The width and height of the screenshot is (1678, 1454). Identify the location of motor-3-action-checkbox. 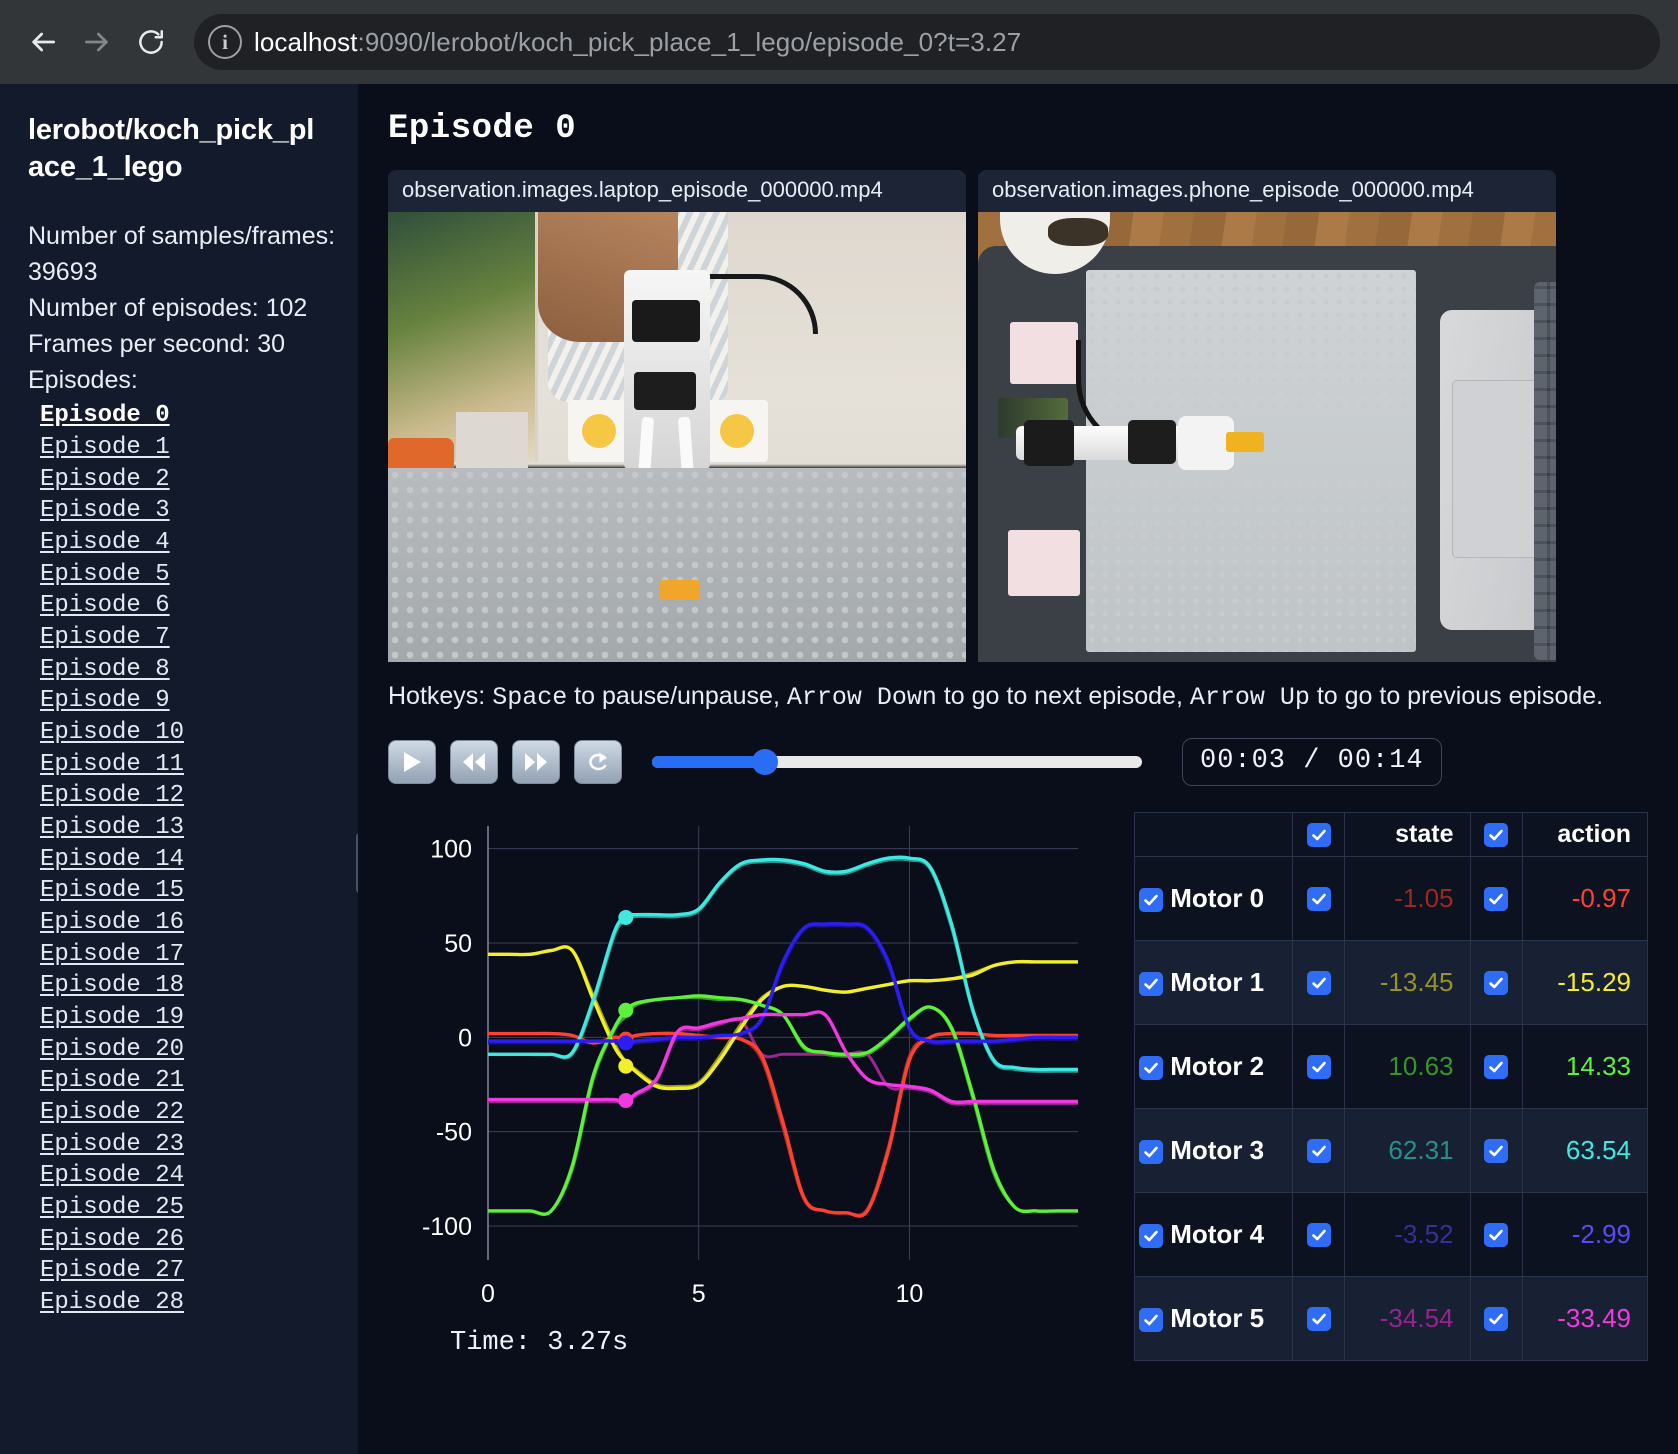
(1496, 1150).